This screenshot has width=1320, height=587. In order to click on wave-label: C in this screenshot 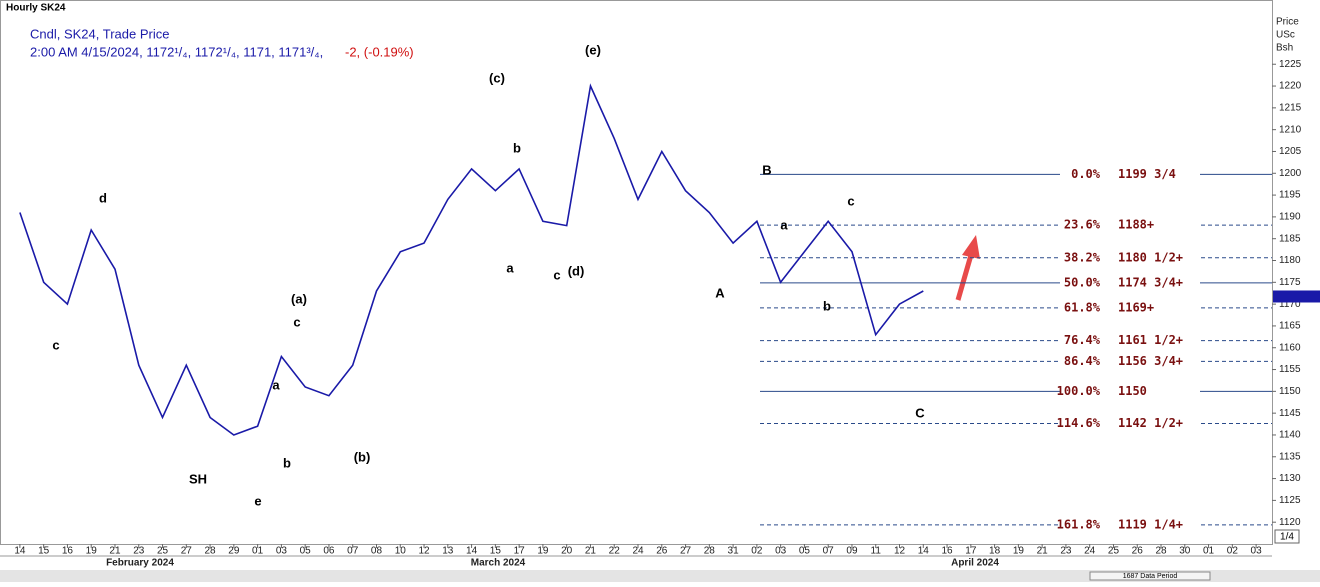, I will do `click(920, 412)`.